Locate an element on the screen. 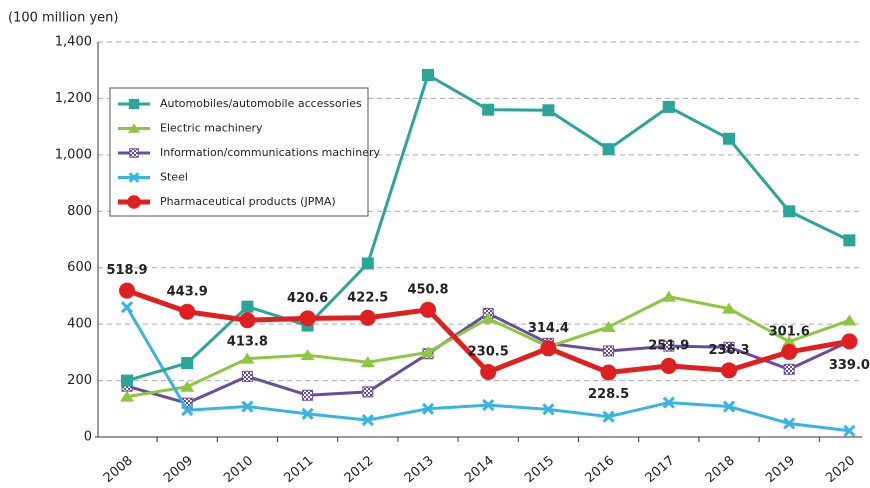 Image resolution: width=870 pixels, height=488 pixels. data-label: 420.6 is located at coordinates (307, 298).